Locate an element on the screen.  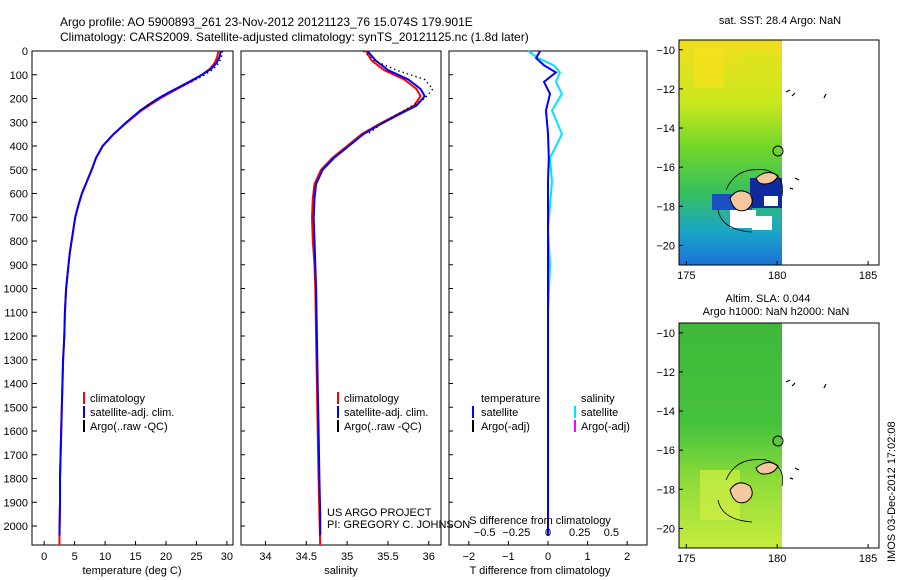
salinity-x-tick-label: 34.5 is located at coordinates (306, 557).